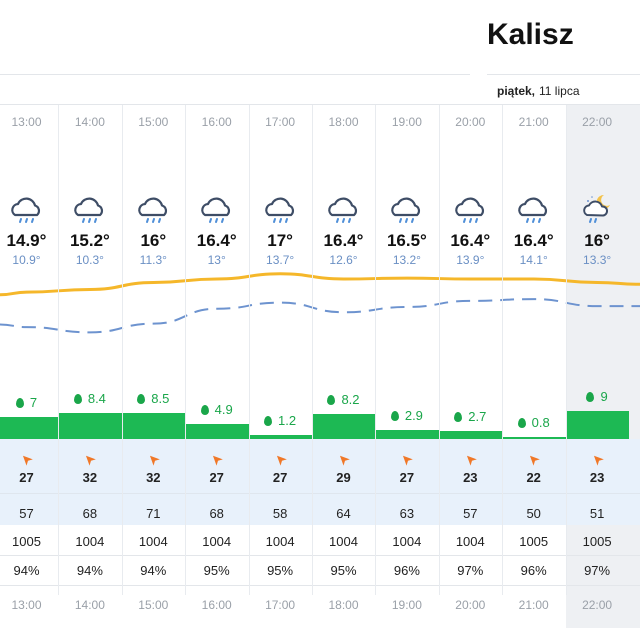  I want to click on rain-value: 0.8, so click(540, 422).